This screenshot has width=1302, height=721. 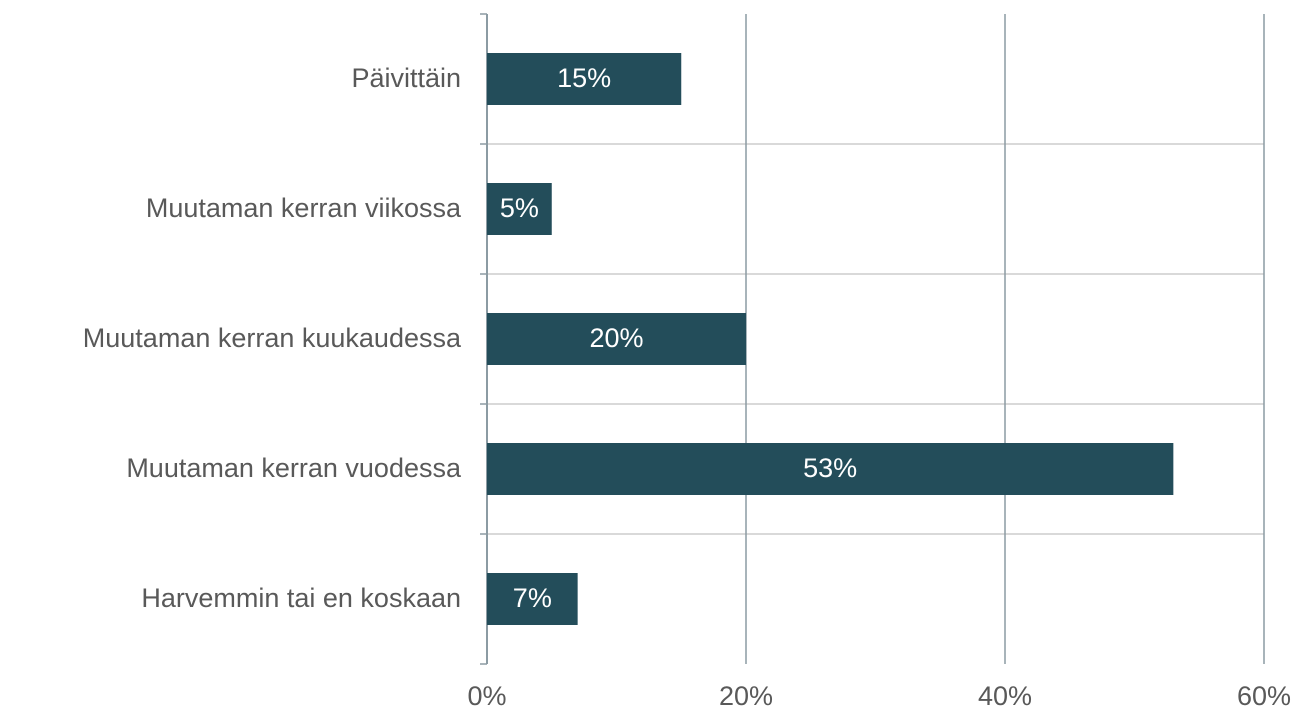 What do you see at coordinates (294, 468) in the screenshot?
I see `y-tick-label: Muutaman kerran vuodessa` at bounding box center [294, 468].